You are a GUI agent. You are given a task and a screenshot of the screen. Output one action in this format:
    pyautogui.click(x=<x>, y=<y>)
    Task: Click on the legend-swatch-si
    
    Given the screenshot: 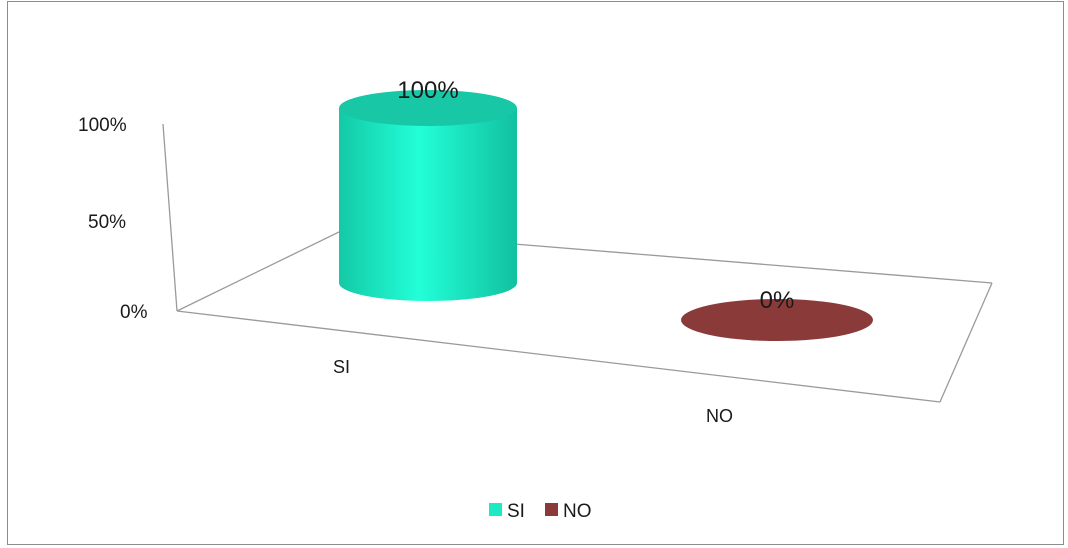 What is the action you would take?
    pyautogui.click(x=495, y=509)
    